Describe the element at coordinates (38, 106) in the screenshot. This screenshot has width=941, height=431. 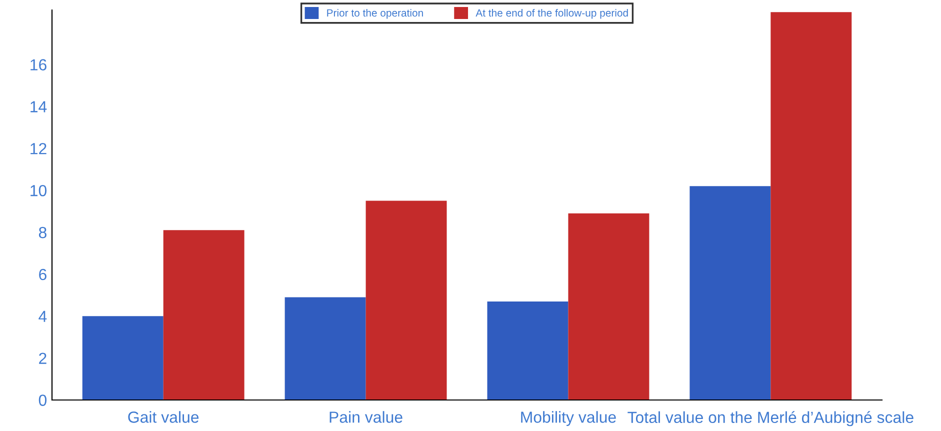
I see `y-tick-label: 14` at that location.